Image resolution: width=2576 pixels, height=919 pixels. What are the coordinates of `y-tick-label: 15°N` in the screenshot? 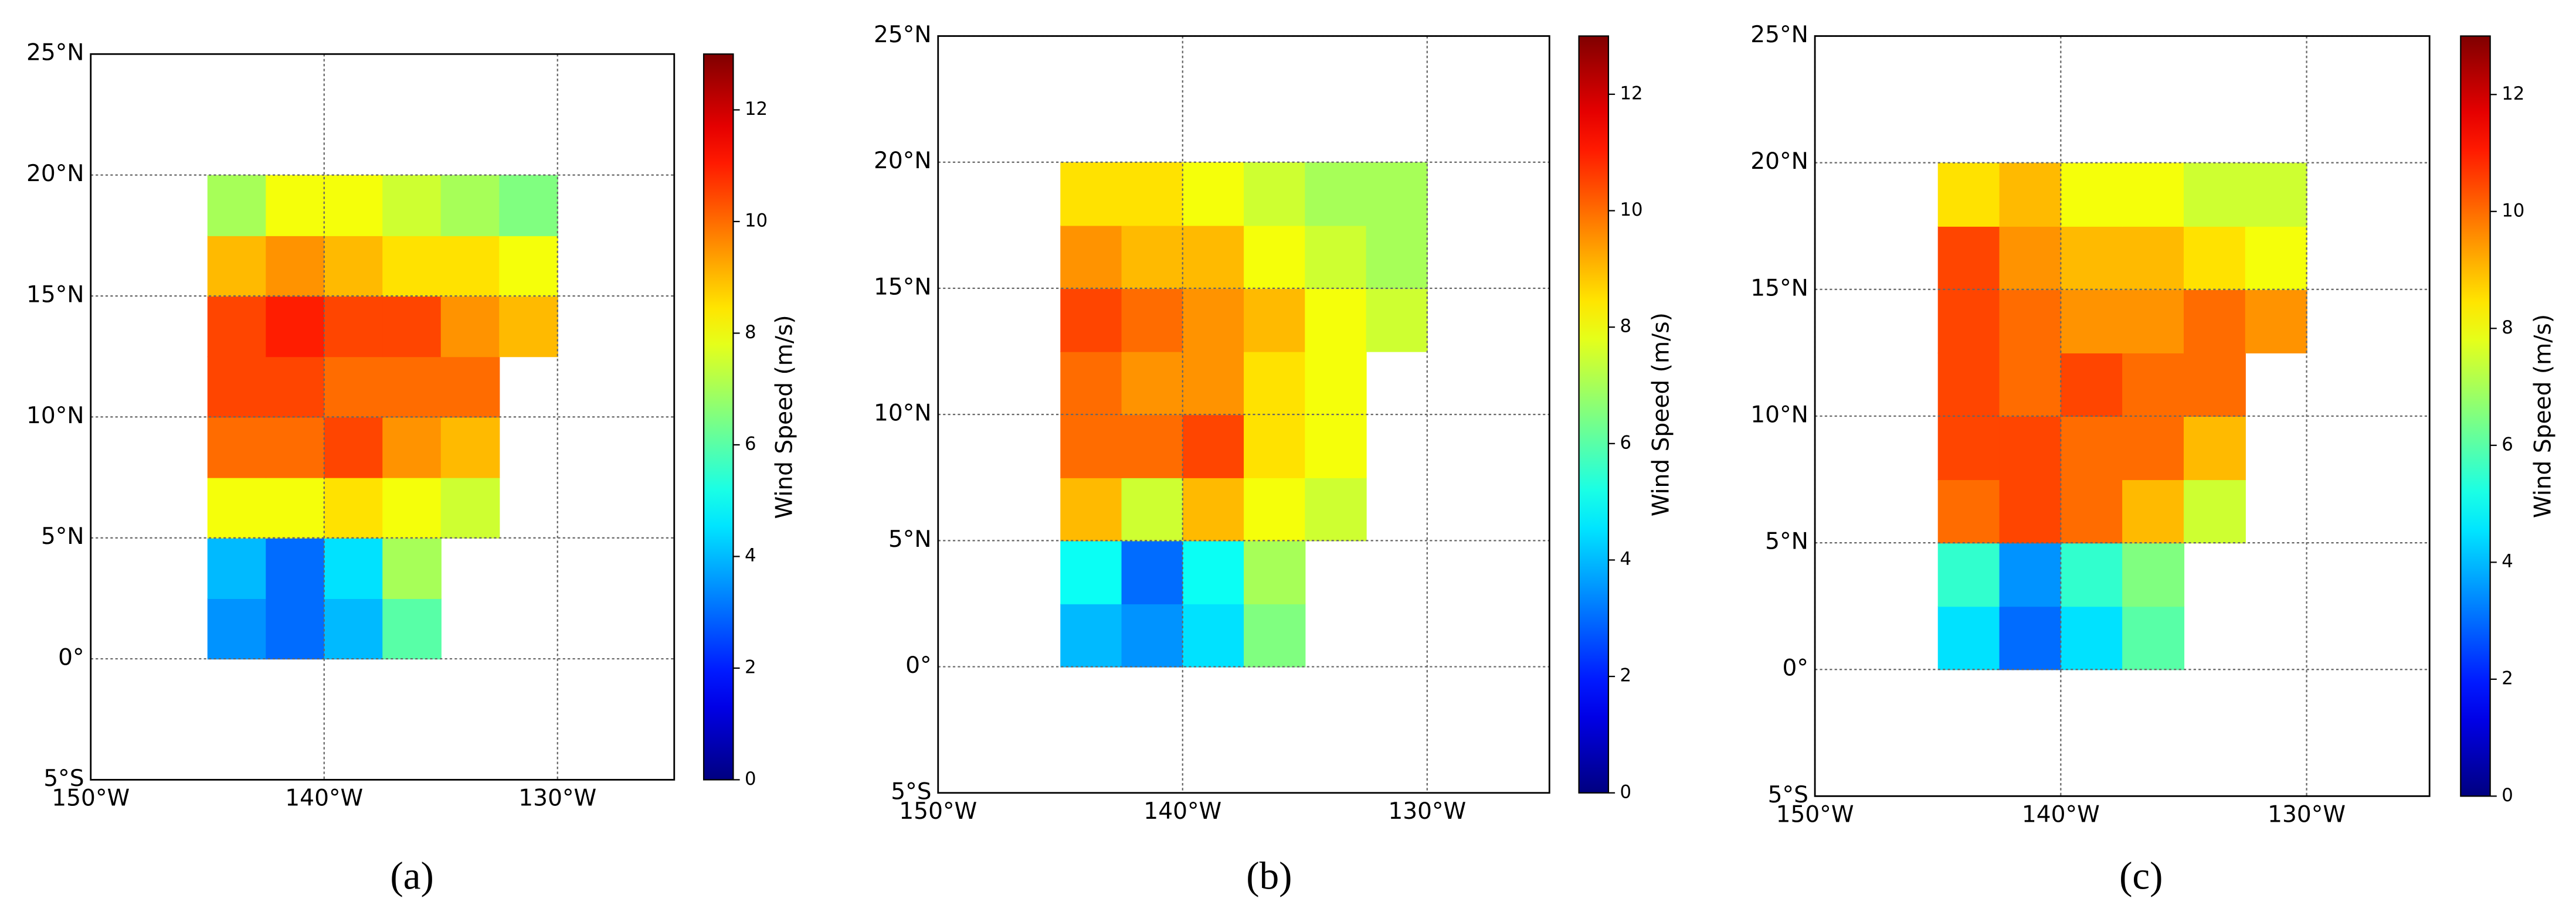 It's located at (903, 287).